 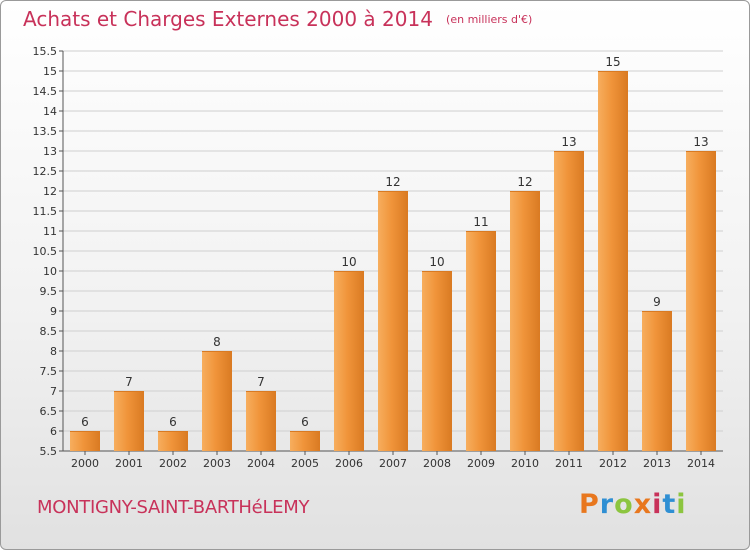 I want to click on bar-2003, so click(x=217, y=401).